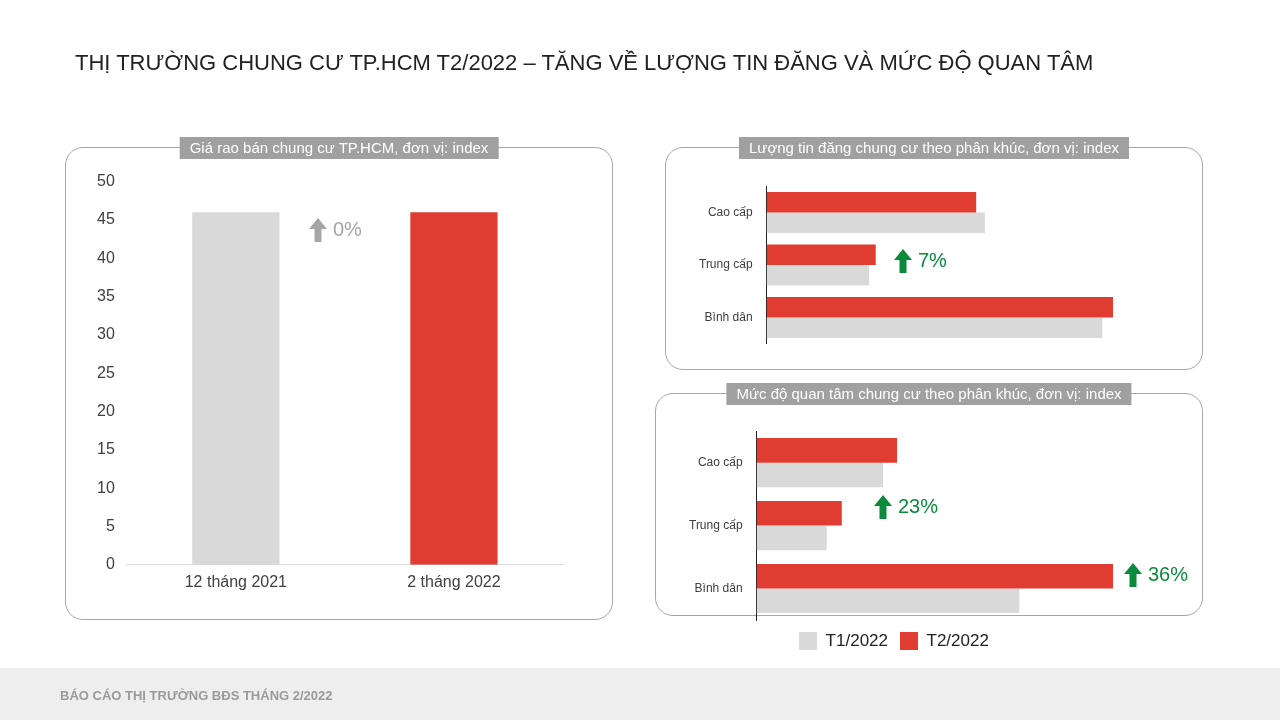  Describe the element at coordinates (1168, 573) in the screenshot. I see `text: 36%` at that location.